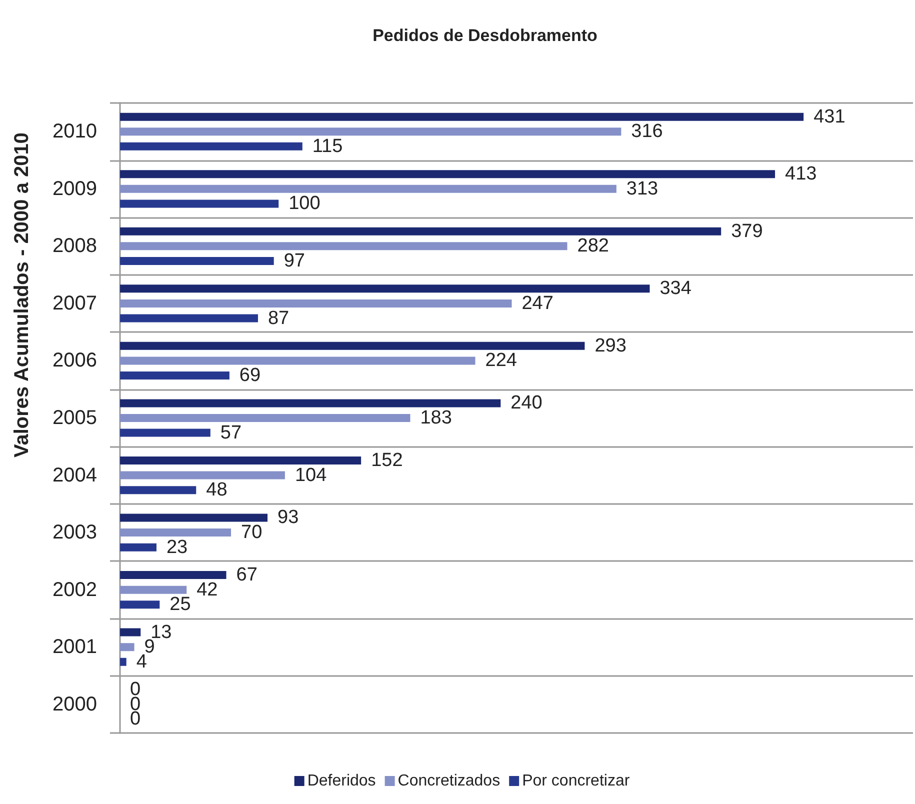 The image size is (915, 804). What do you see at coordinates (387, 460) in the screenshot?
I see `data-label: 152` at bounding box center [387, 460].